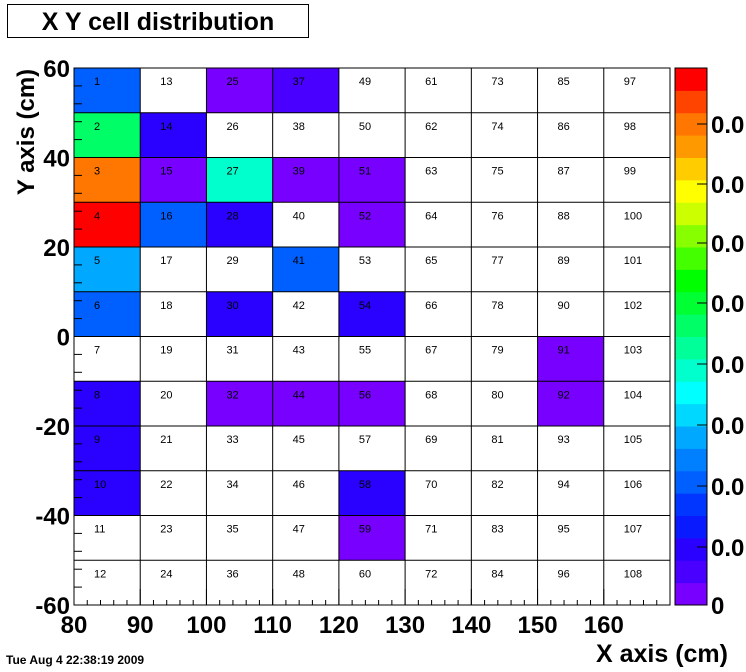 Image resolution: width=746 pixels, height=672 pixels. Describe the element at coordinates (299, 351) in the screenshot. I see `cell-id-label: 43` at that location.